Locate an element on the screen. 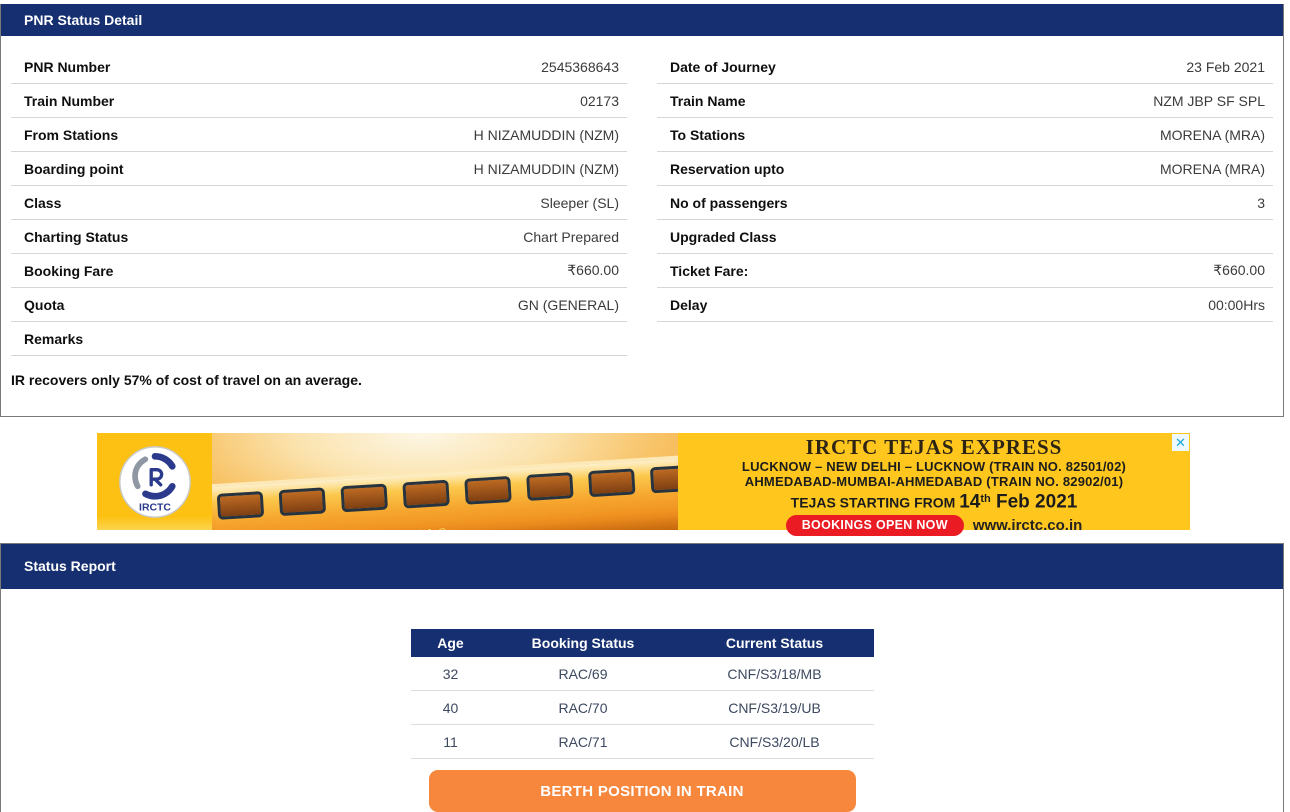 The height and width of the screenshot is (812, 1290). header-age: Age is located at coordinates (450, 643).